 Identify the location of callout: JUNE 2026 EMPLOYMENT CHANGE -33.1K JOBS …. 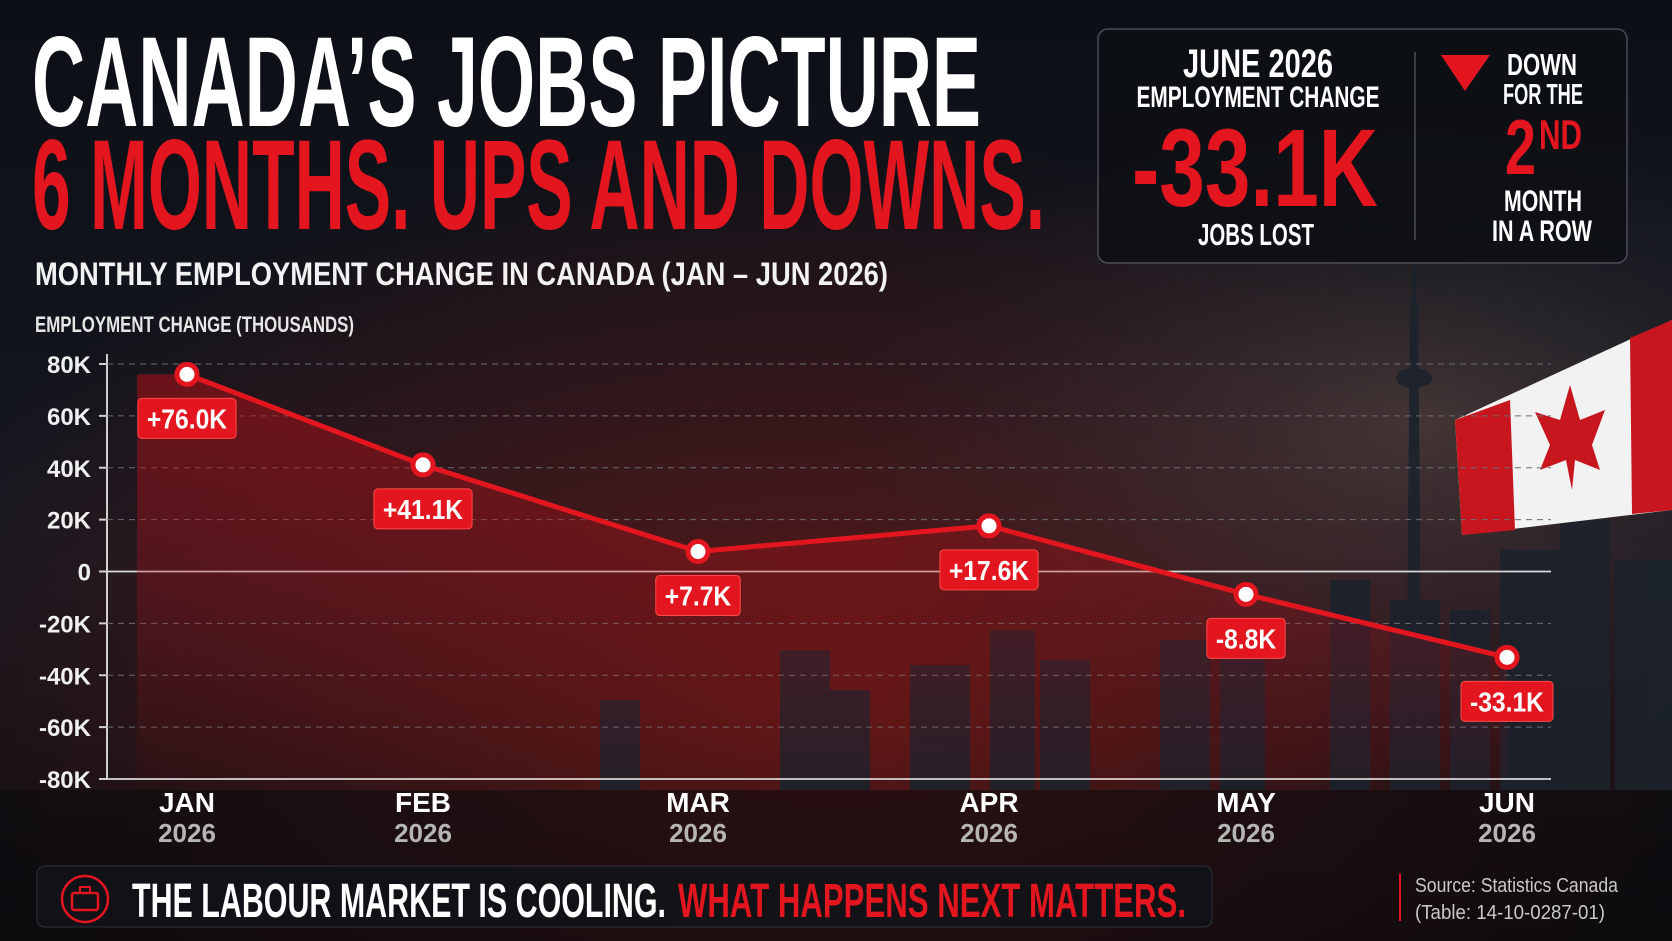
(1362, 146).